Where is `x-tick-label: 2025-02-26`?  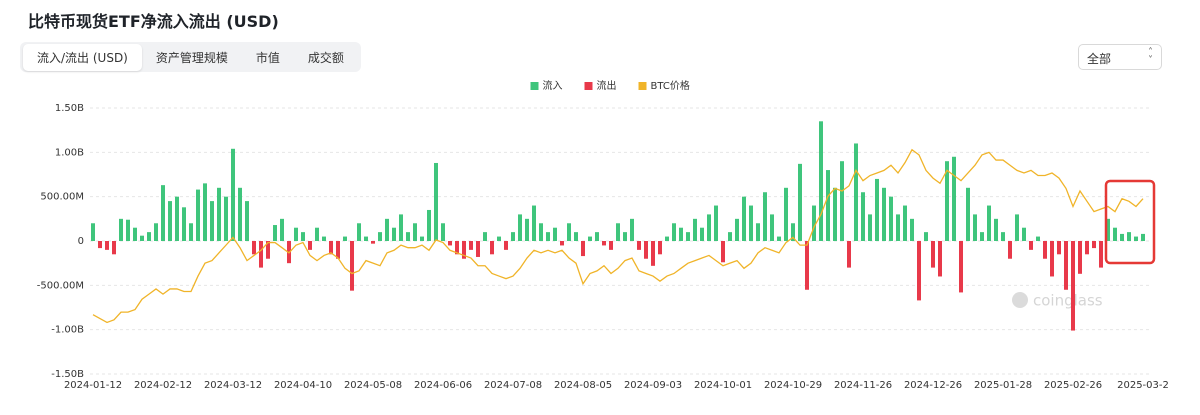
x-tick-label: 2025-02-26 is located at coordinates (1073, 385).